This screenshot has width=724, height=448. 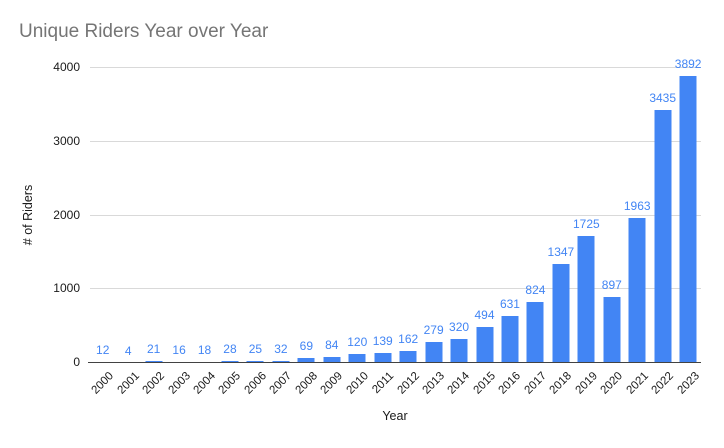 What do you see at coordinates (535, 232) in the screenshot?
I see `bar-slot: 824 2017` at bounding box center [535, 232].